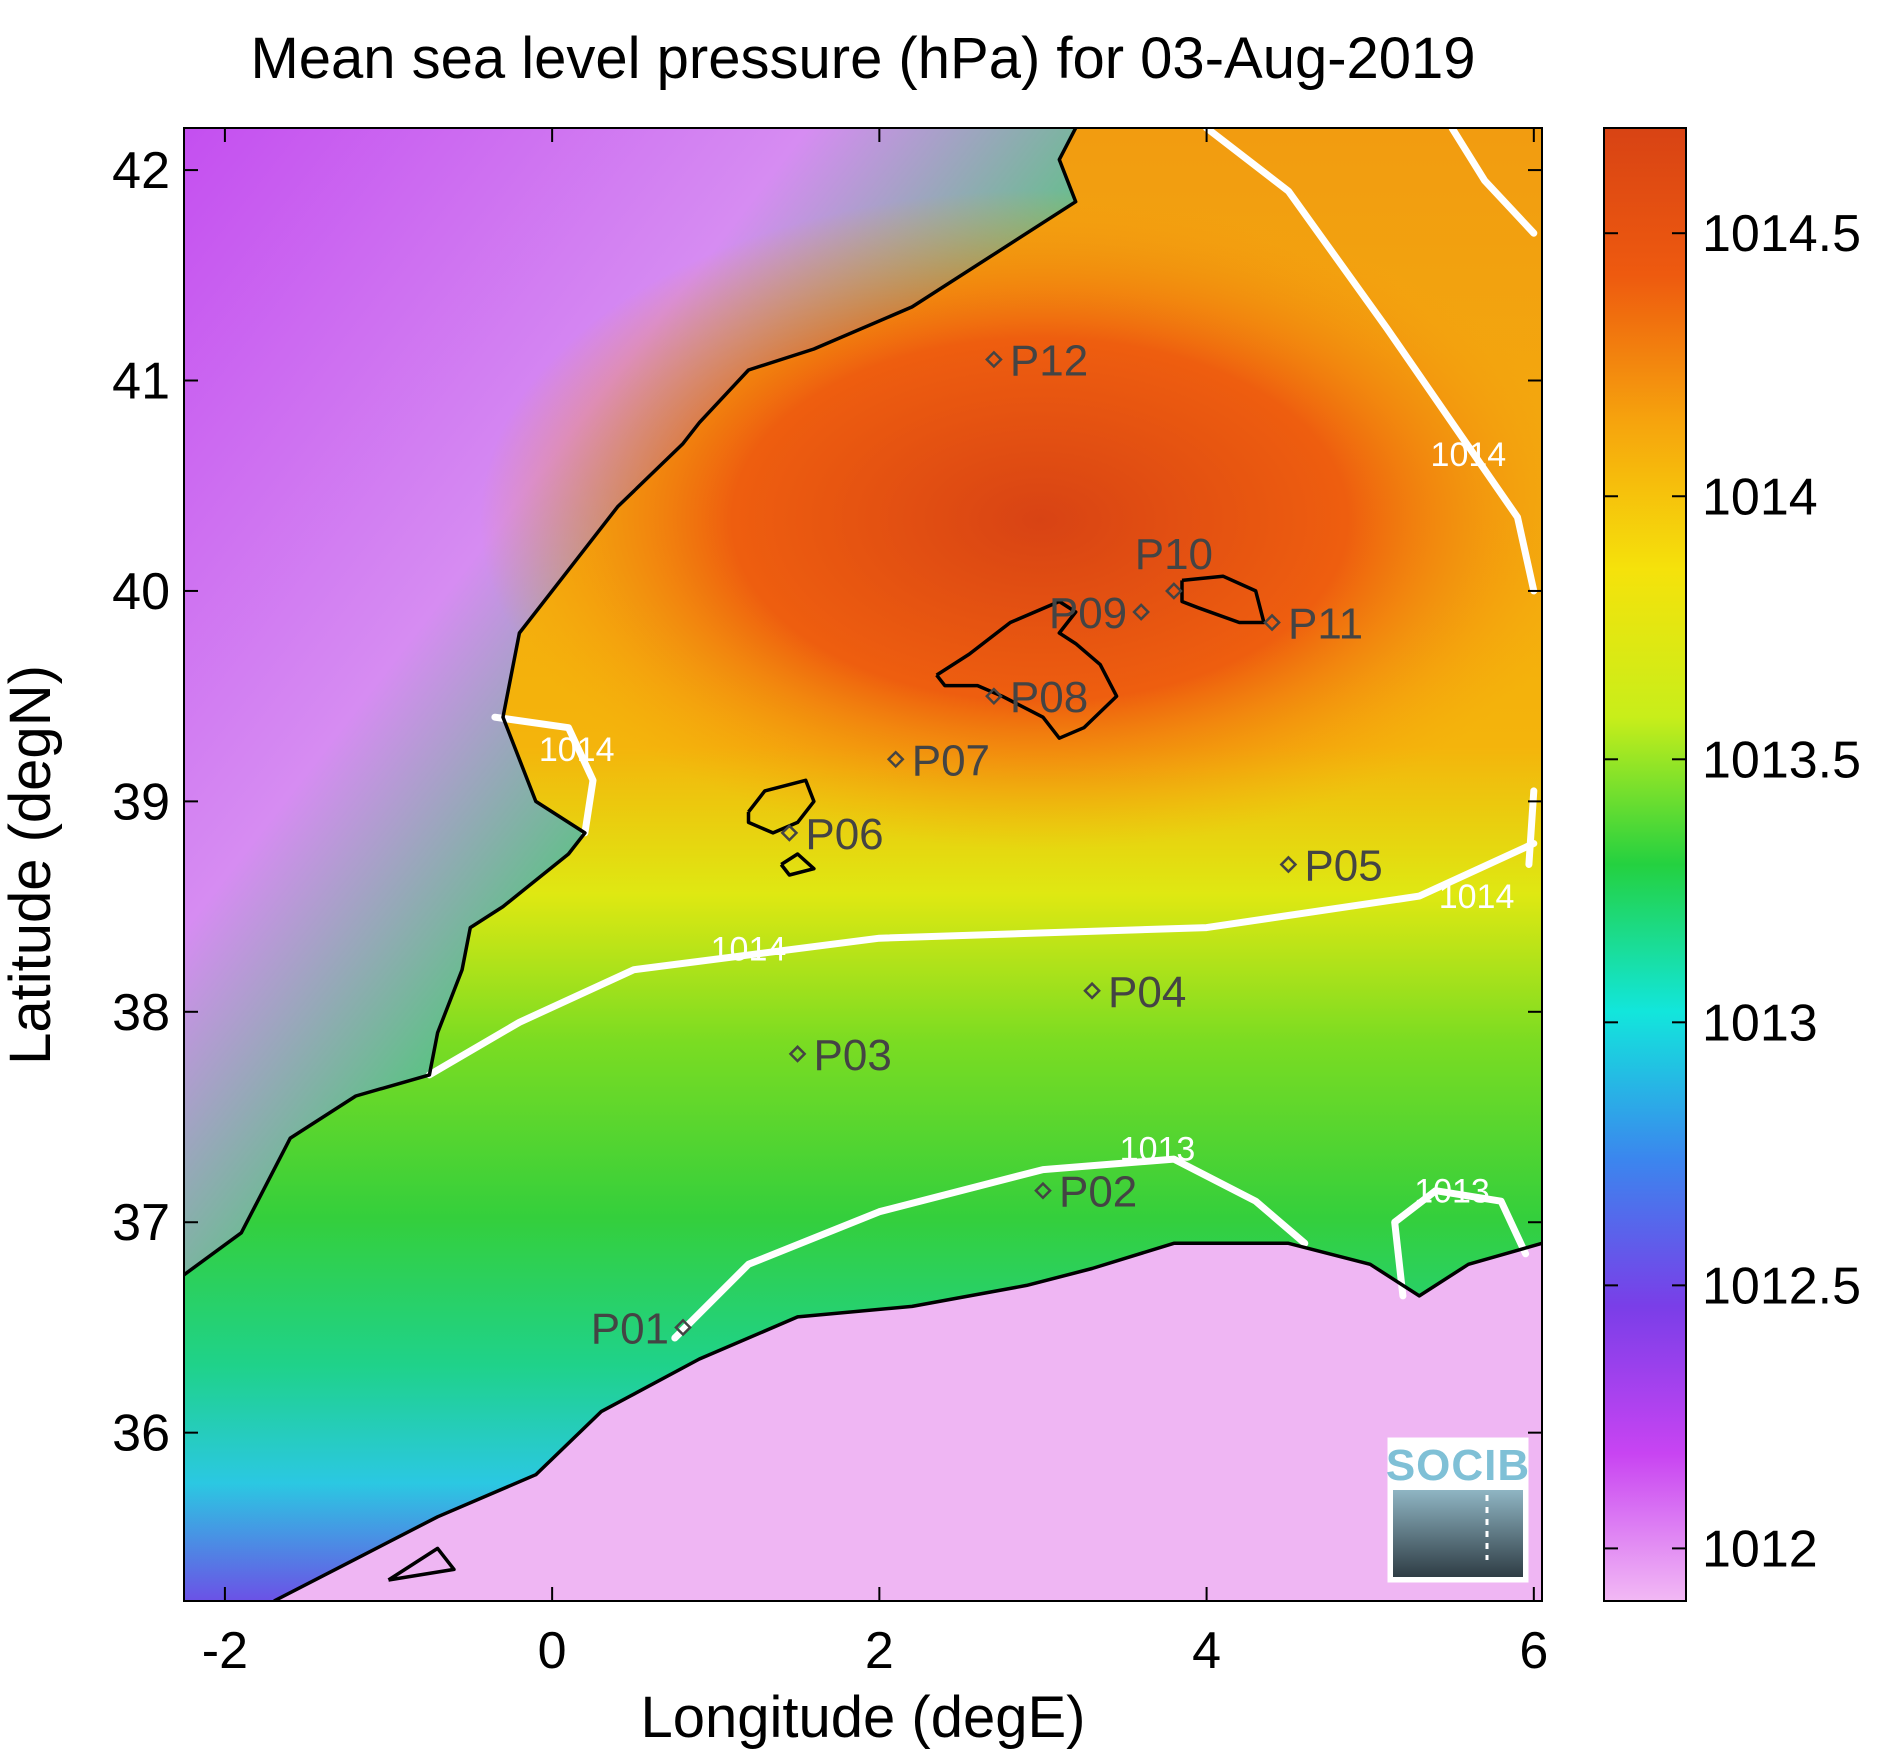 The image size is (1904, 1758). What do you see at coordinates (1781, 1286) in the screenshot?
I see `colorbar-tick-label: 1012.5` at bounding box center [1781, 1286].